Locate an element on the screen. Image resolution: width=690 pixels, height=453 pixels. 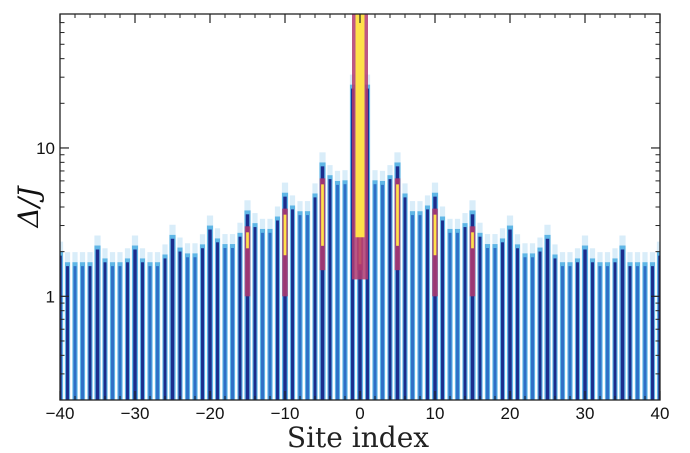
y-tick-labels: 1 10 is located at coordinates (45, 222).